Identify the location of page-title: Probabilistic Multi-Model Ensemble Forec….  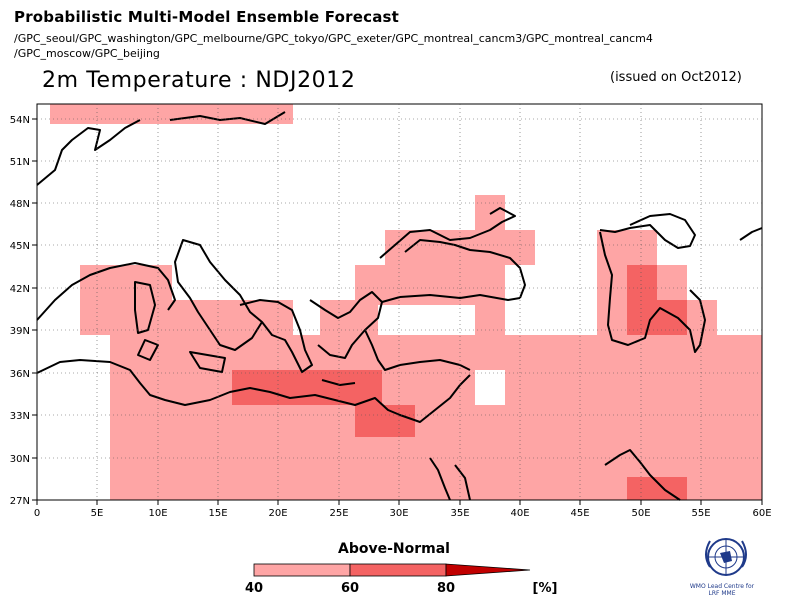
(207, 17).